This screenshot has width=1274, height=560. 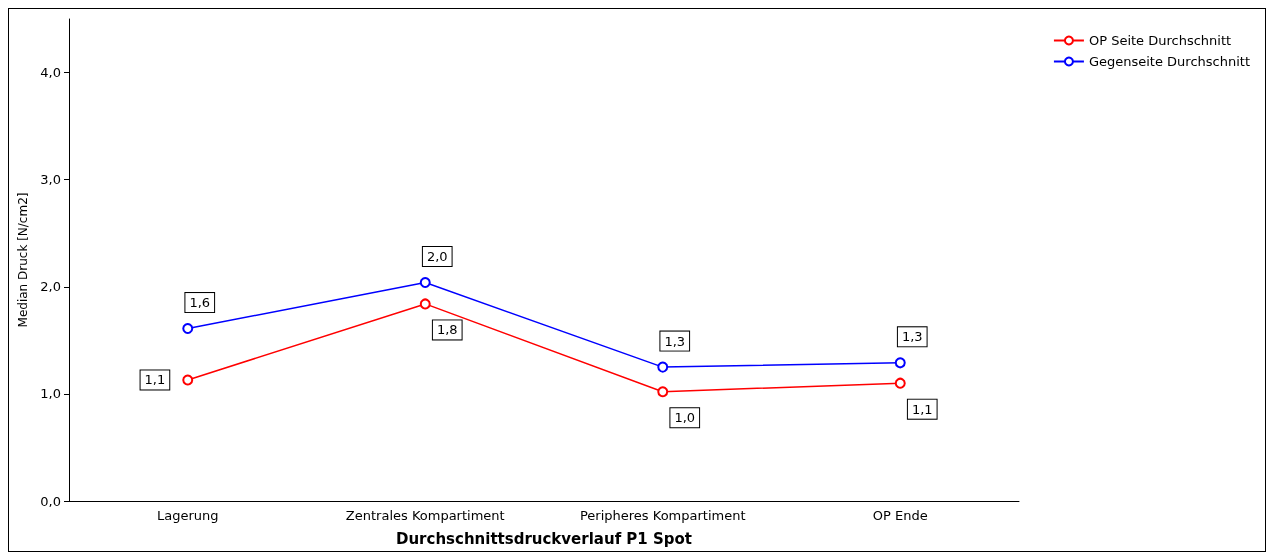 I want to click on y-tick-label: 4,0, so click(x=50, y=73).